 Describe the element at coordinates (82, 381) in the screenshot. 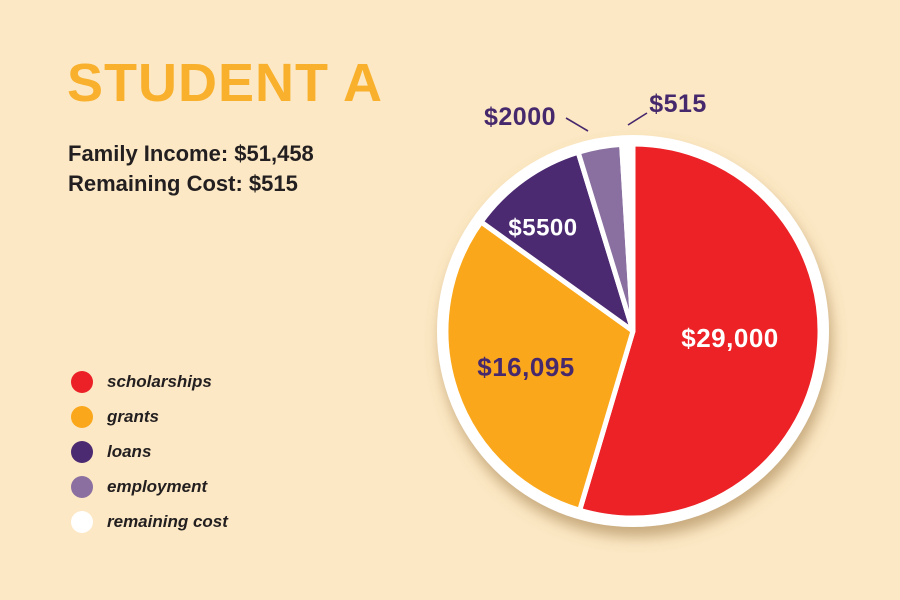

I see `legend-swatch-scholarships` at that location.